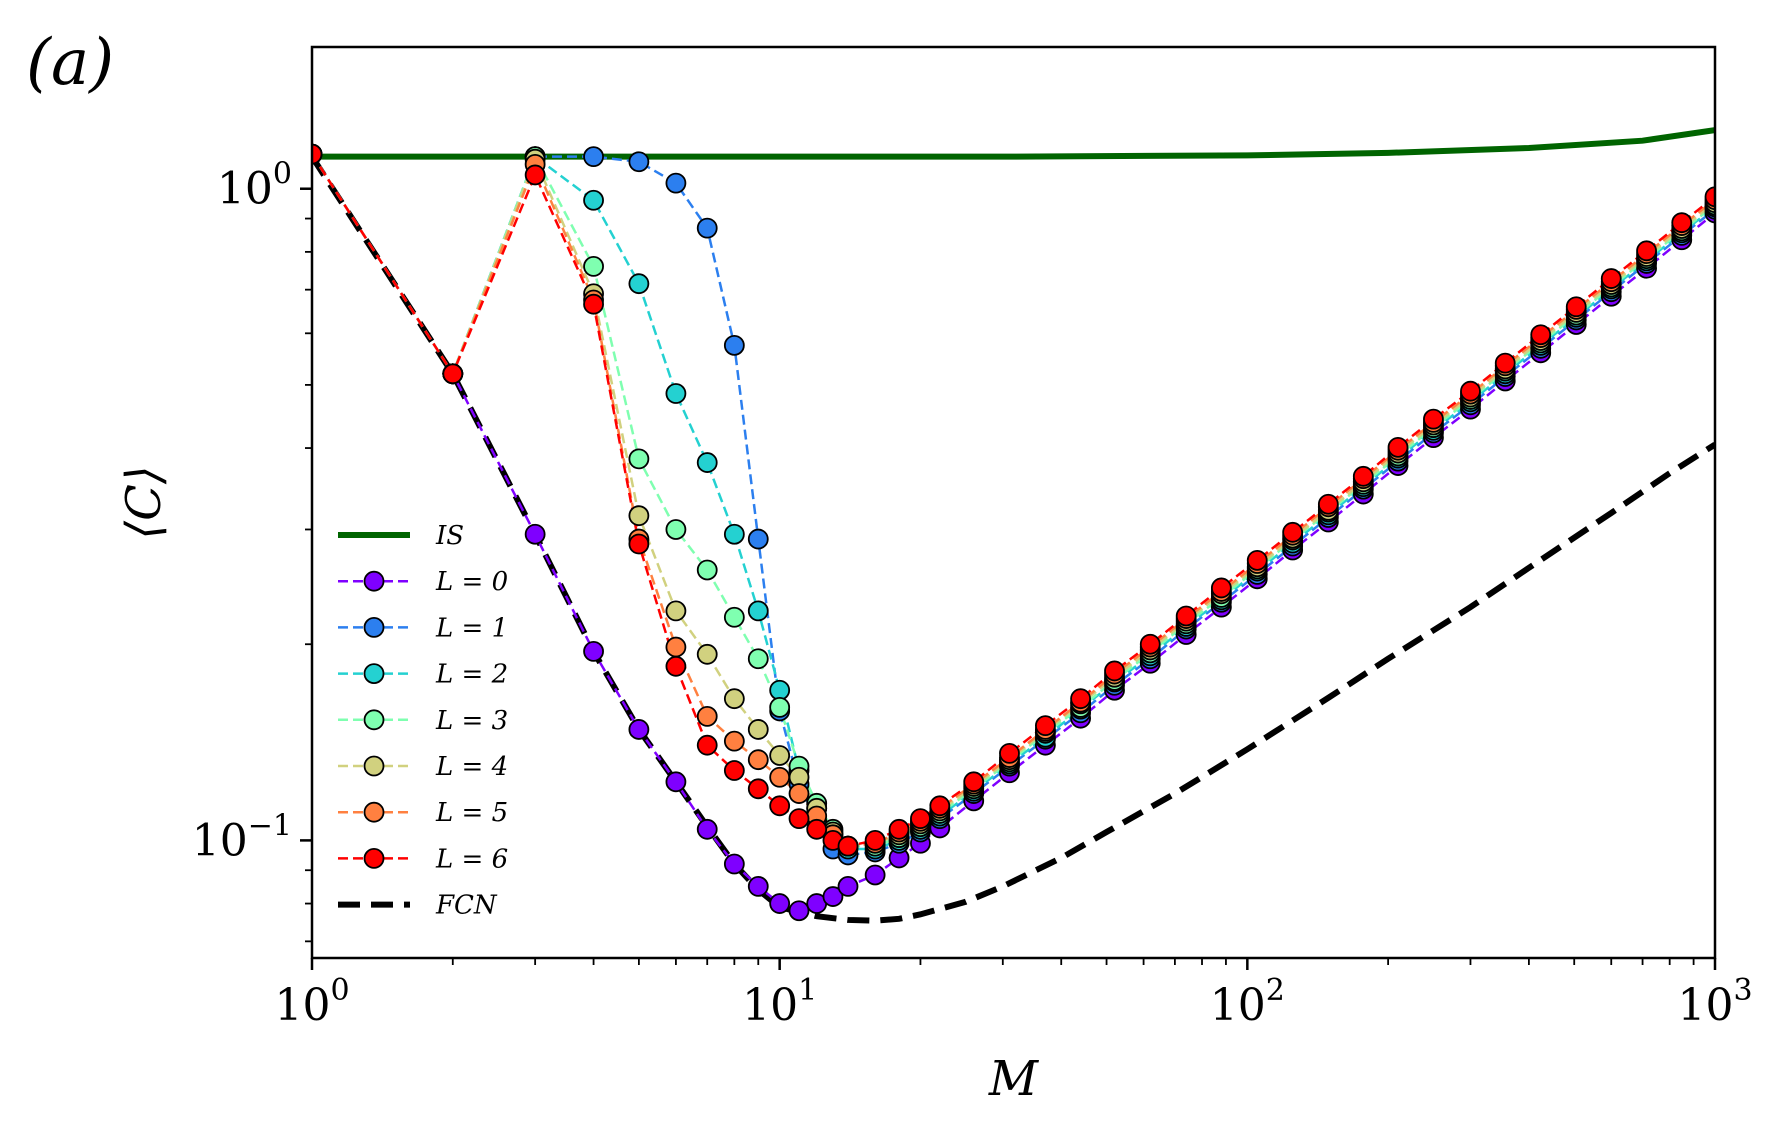 Image resolution: width=1773 pixels, height=1132 pixels. Describe the element at coordinates (807, 990) in the screenshot. I see `x-tick-exp: 1` at that location.